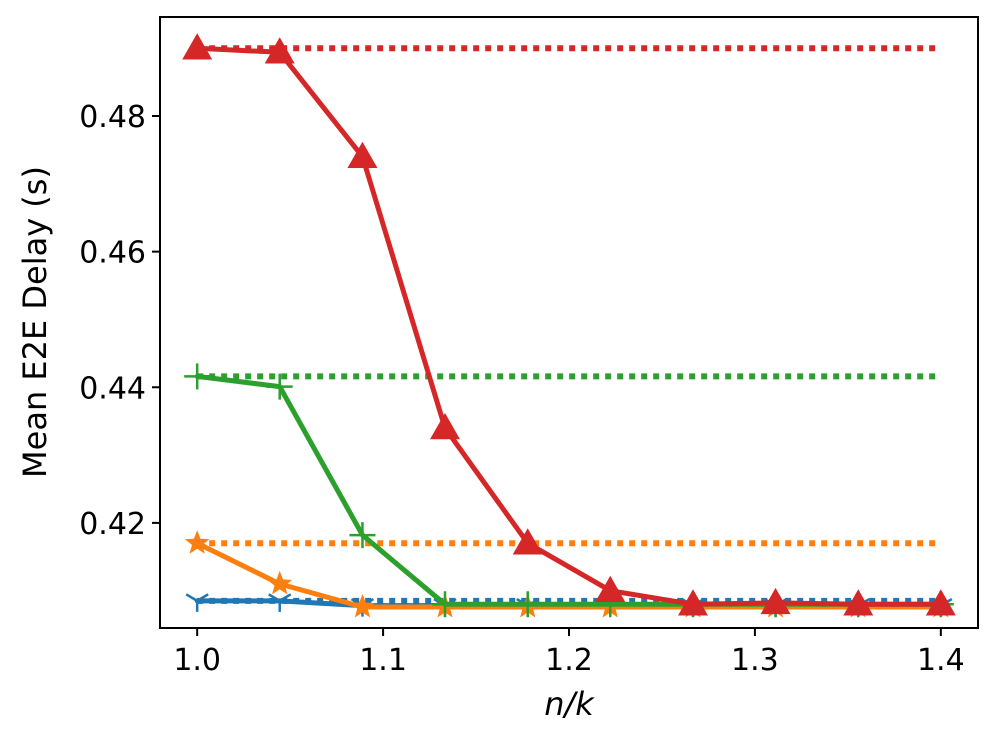  What do you see at coordinates (569, 704) in the screenshot?
I see `x-axis-label: n/k` at bounding box center [569, 704].